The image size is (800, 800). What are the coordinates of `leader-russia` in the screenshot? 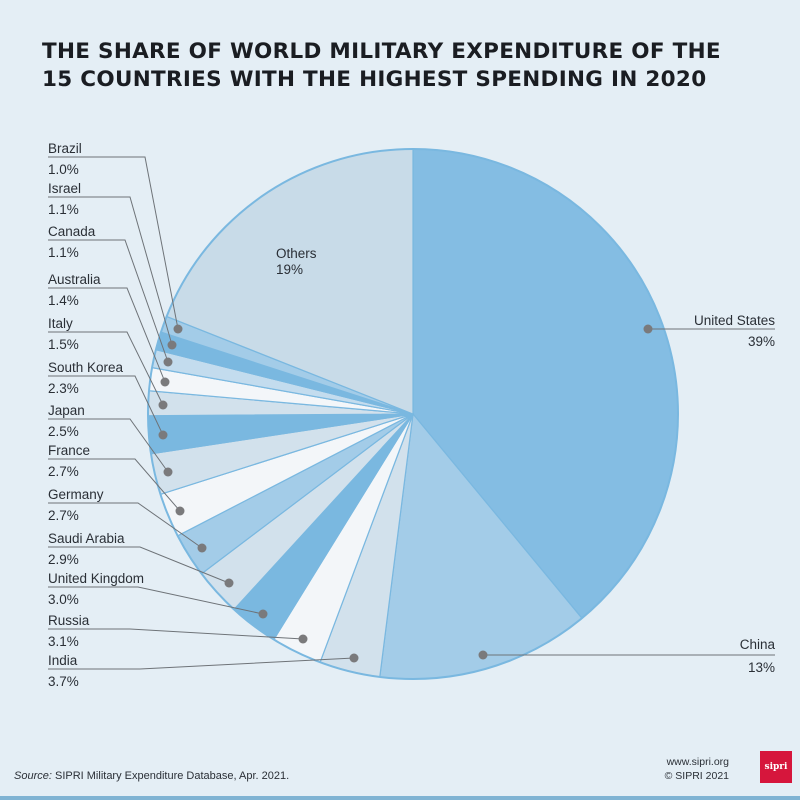 It's located at (176, 634).